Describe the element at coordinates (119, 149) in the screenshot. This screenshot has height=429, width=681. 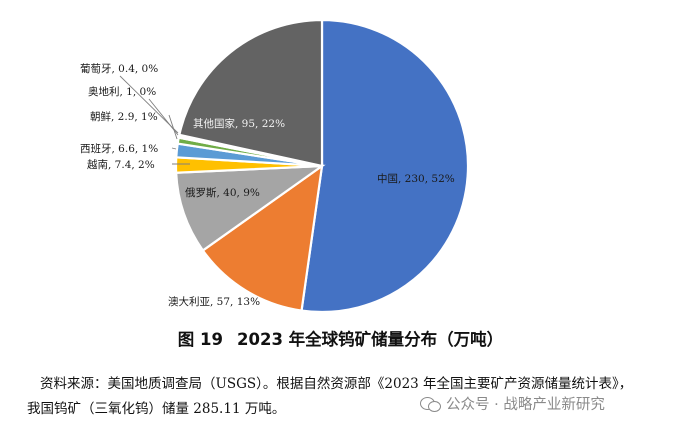
I see `data-label-4: 西班牙, 6.6, 1%` at that location.